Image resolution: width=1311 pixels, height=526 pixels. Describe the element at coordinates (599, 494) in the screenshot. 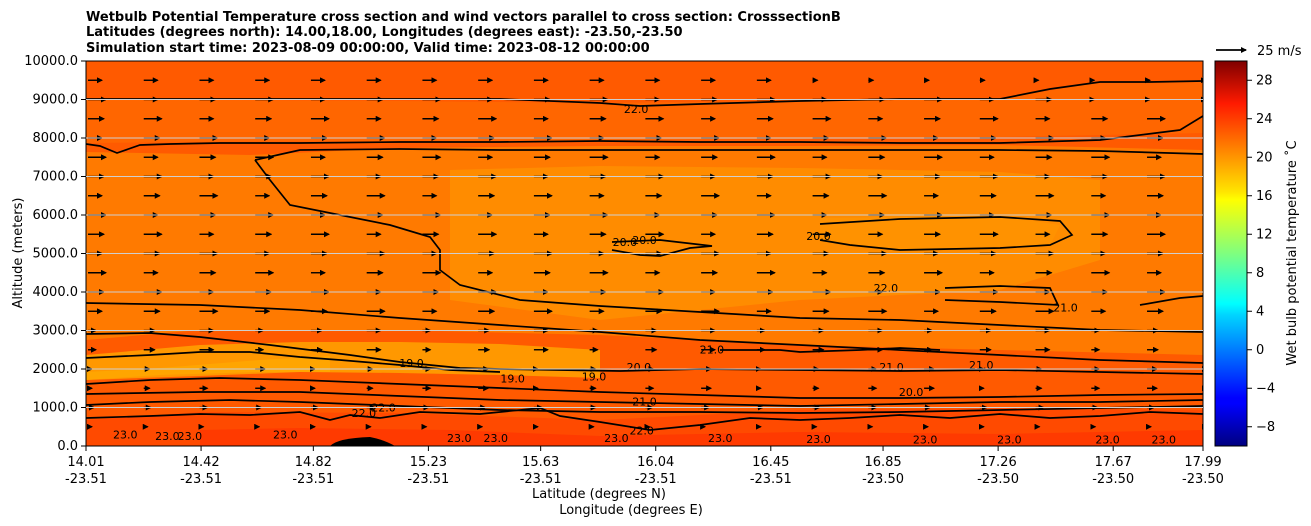

I see `x-axis-label-latitude: Latitude (degrees N)` at that location.